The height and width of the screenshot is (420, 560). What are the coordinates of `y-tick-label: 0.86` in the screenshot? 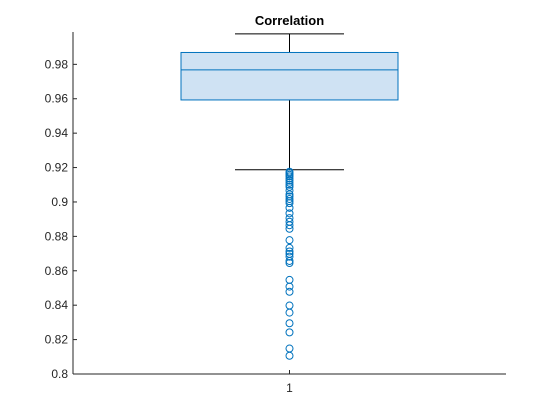 It's located at (57, 271).